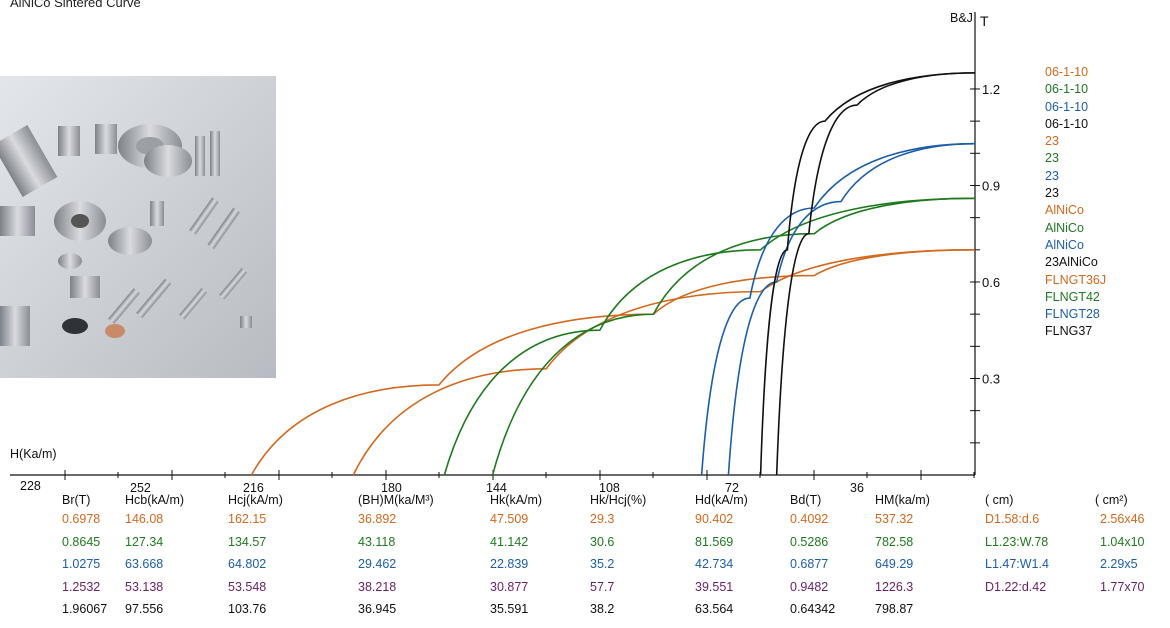 This screenshot has width=1170, height=628. What do you see at coordinates (396, 500) in the screenshot?
I see `table-header-cell: (BH)M(ka/M³)` at bounding box center [396, 500].